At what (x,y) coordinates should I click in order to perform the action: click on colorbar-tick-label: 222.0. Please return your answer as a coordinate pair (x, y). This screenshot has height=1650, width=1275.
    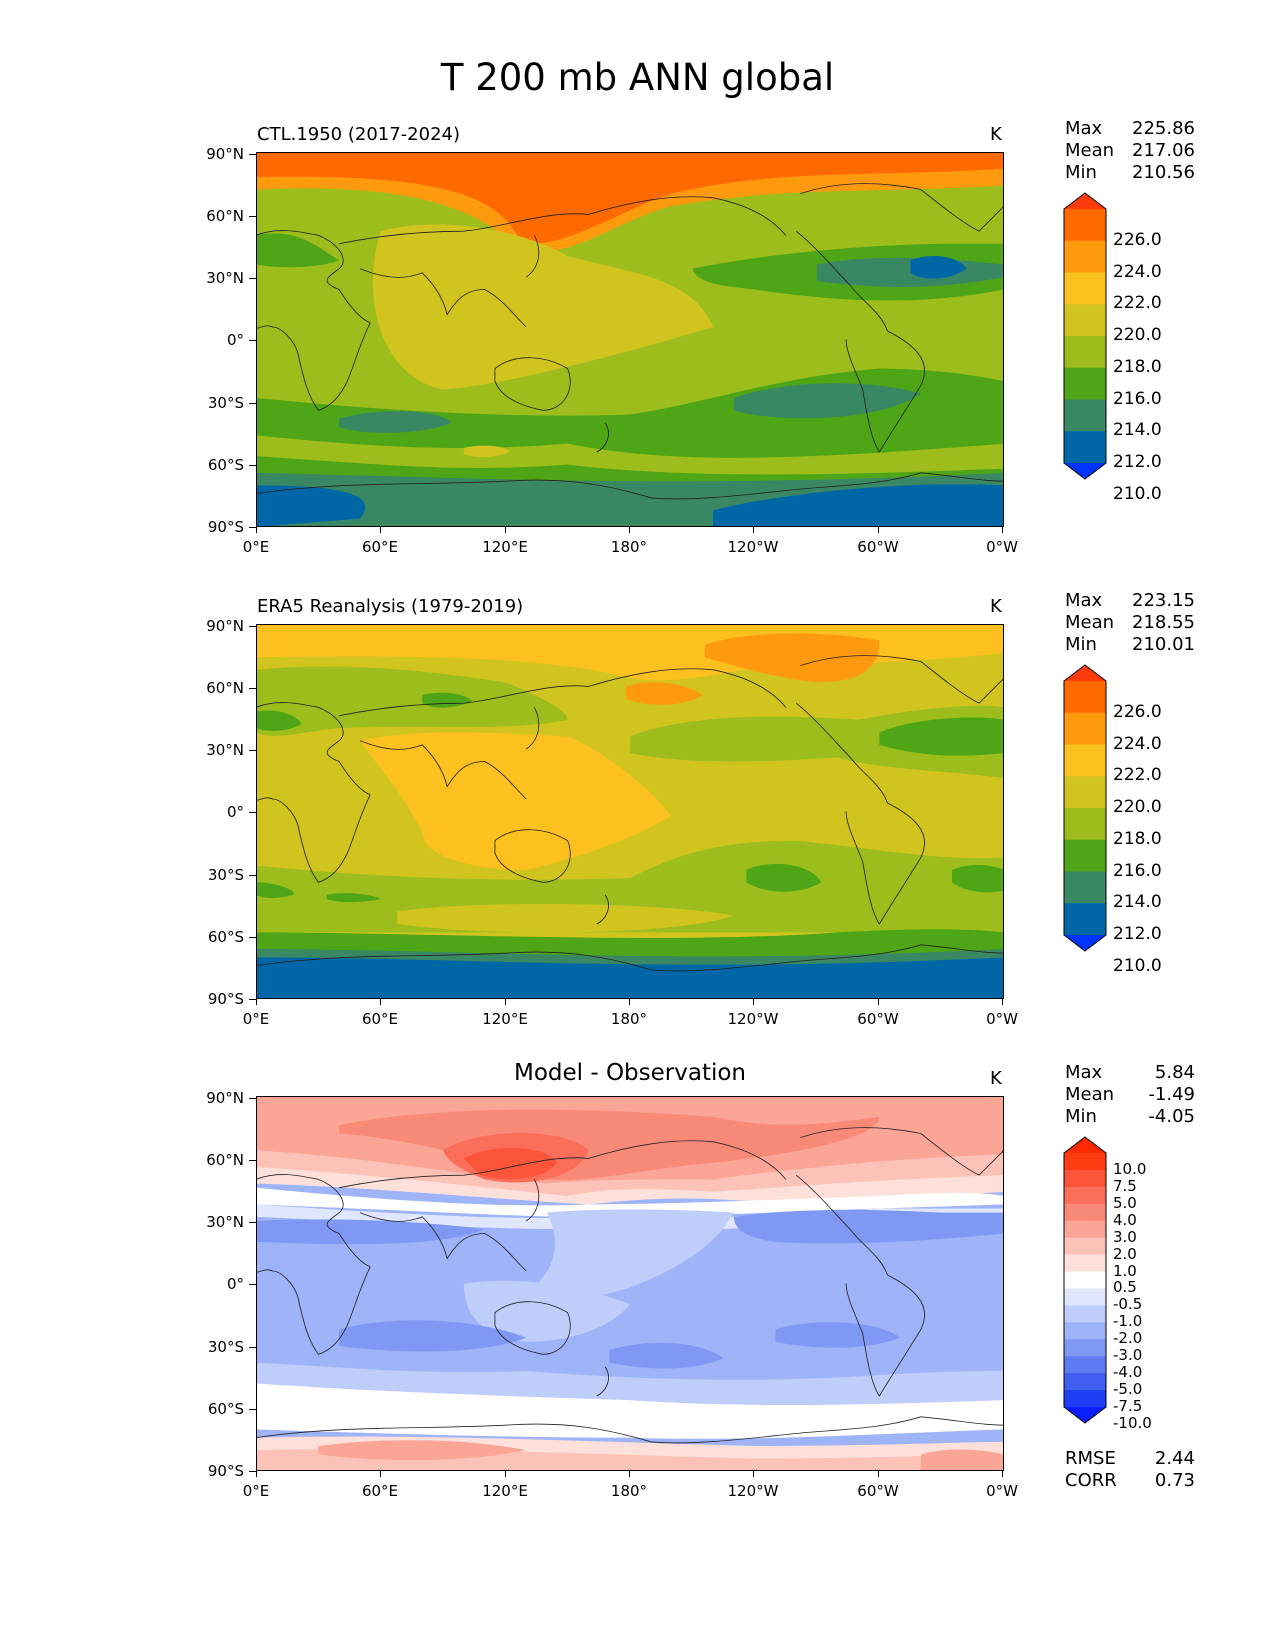
    Looking at the image, I should click on (1137, 303).